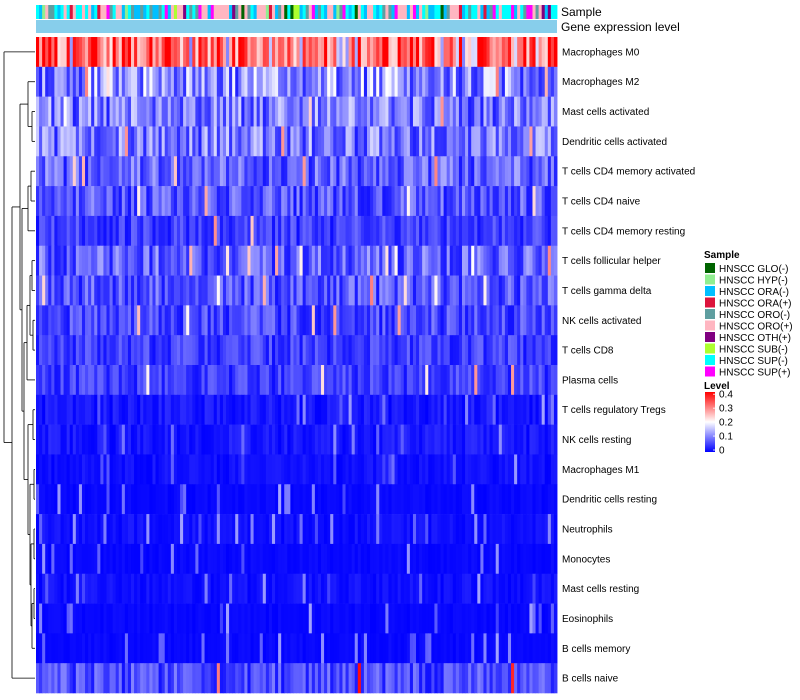  I want to click on level-legend-label: 0, so click(722, 451).